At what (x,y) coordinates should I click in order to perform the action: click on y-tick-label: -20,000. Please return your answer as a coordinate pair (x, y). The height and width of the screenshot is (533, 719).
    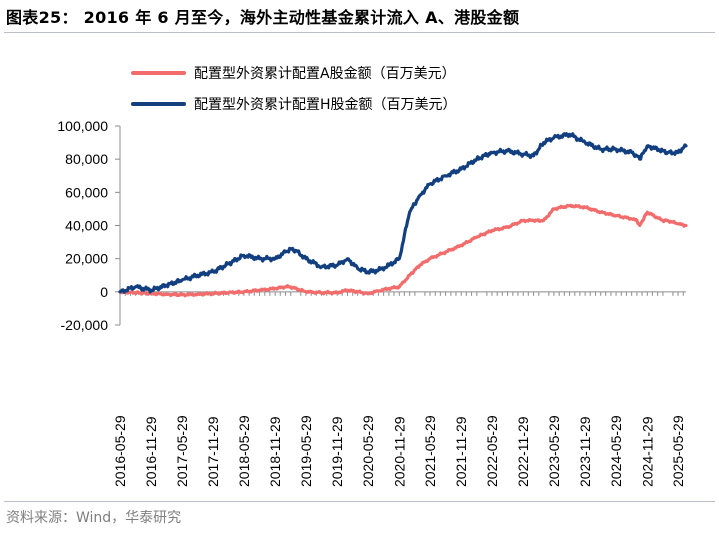
    Looking at the image, I should click on (85, 325).